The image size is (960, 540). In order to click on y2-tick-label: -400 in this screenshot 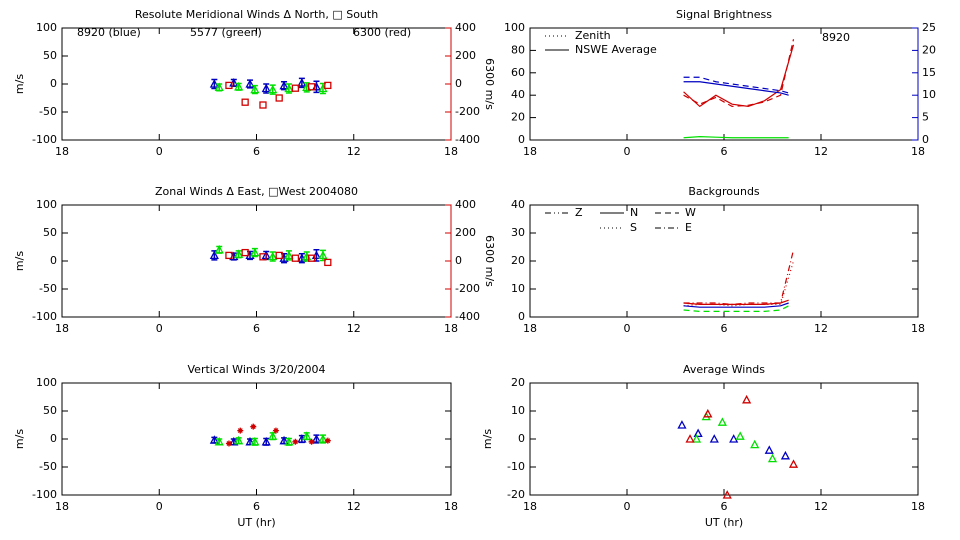, I will do `click(467, 139)`.